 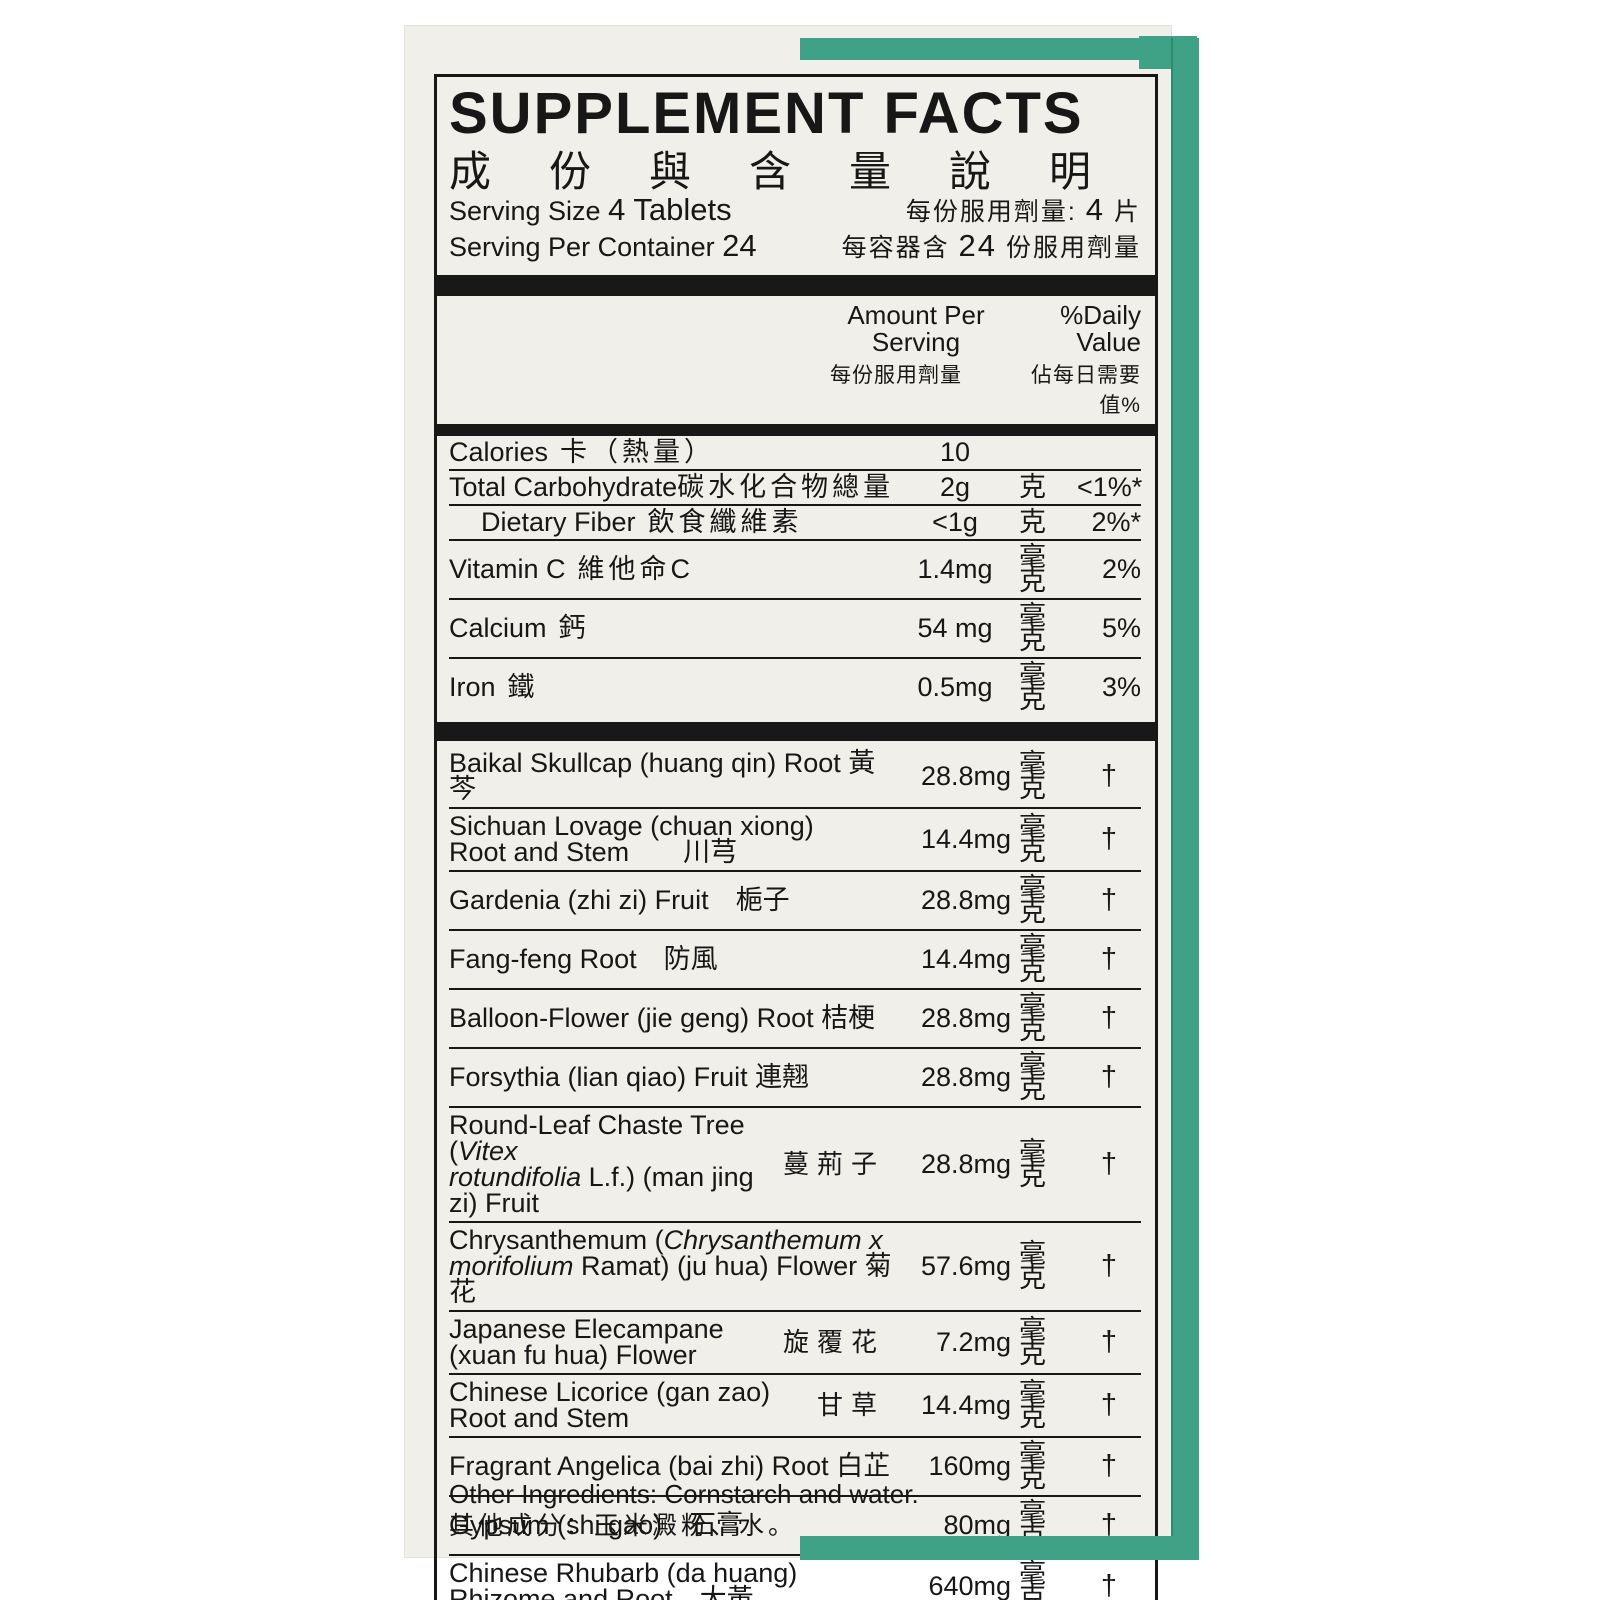 What do you see at coordinates (674, 628) in the screenshot?
I see `nutrient-name: Calcium 鈣` at bounding box center [674, 628].